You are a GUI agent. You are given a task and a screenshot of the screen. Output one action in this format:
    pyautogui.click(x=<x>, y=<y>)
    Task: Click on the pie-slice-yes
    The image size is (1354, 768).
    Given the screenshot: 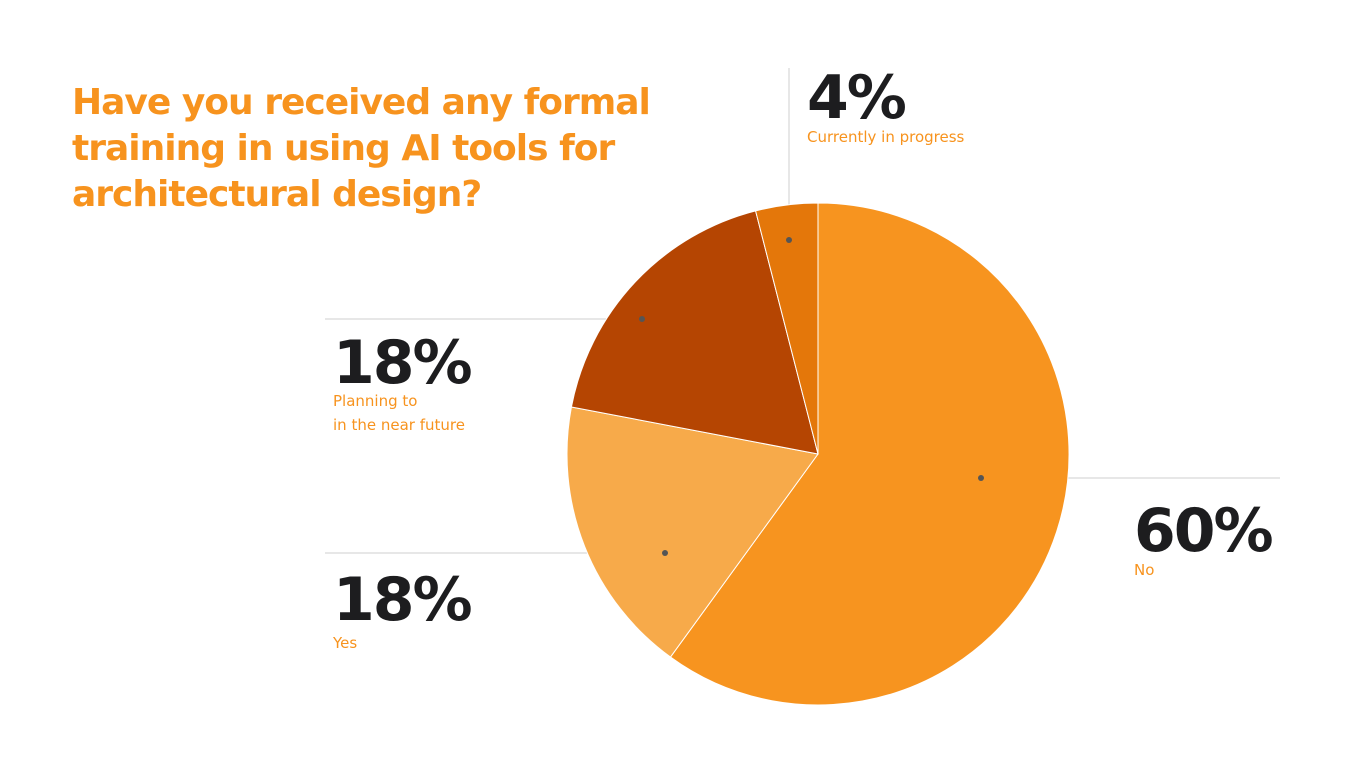 What is the action you would take?
    pyautogui.click(x=692, y=532)
    